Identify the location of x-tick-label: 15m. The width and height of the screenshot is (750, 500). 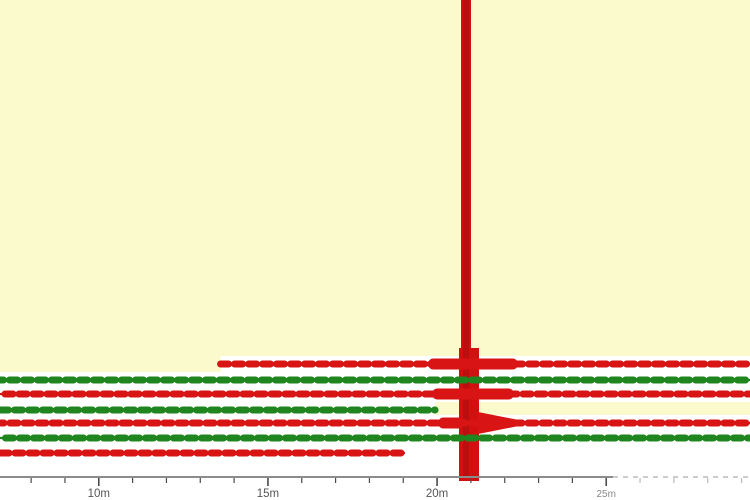
(268, 494).